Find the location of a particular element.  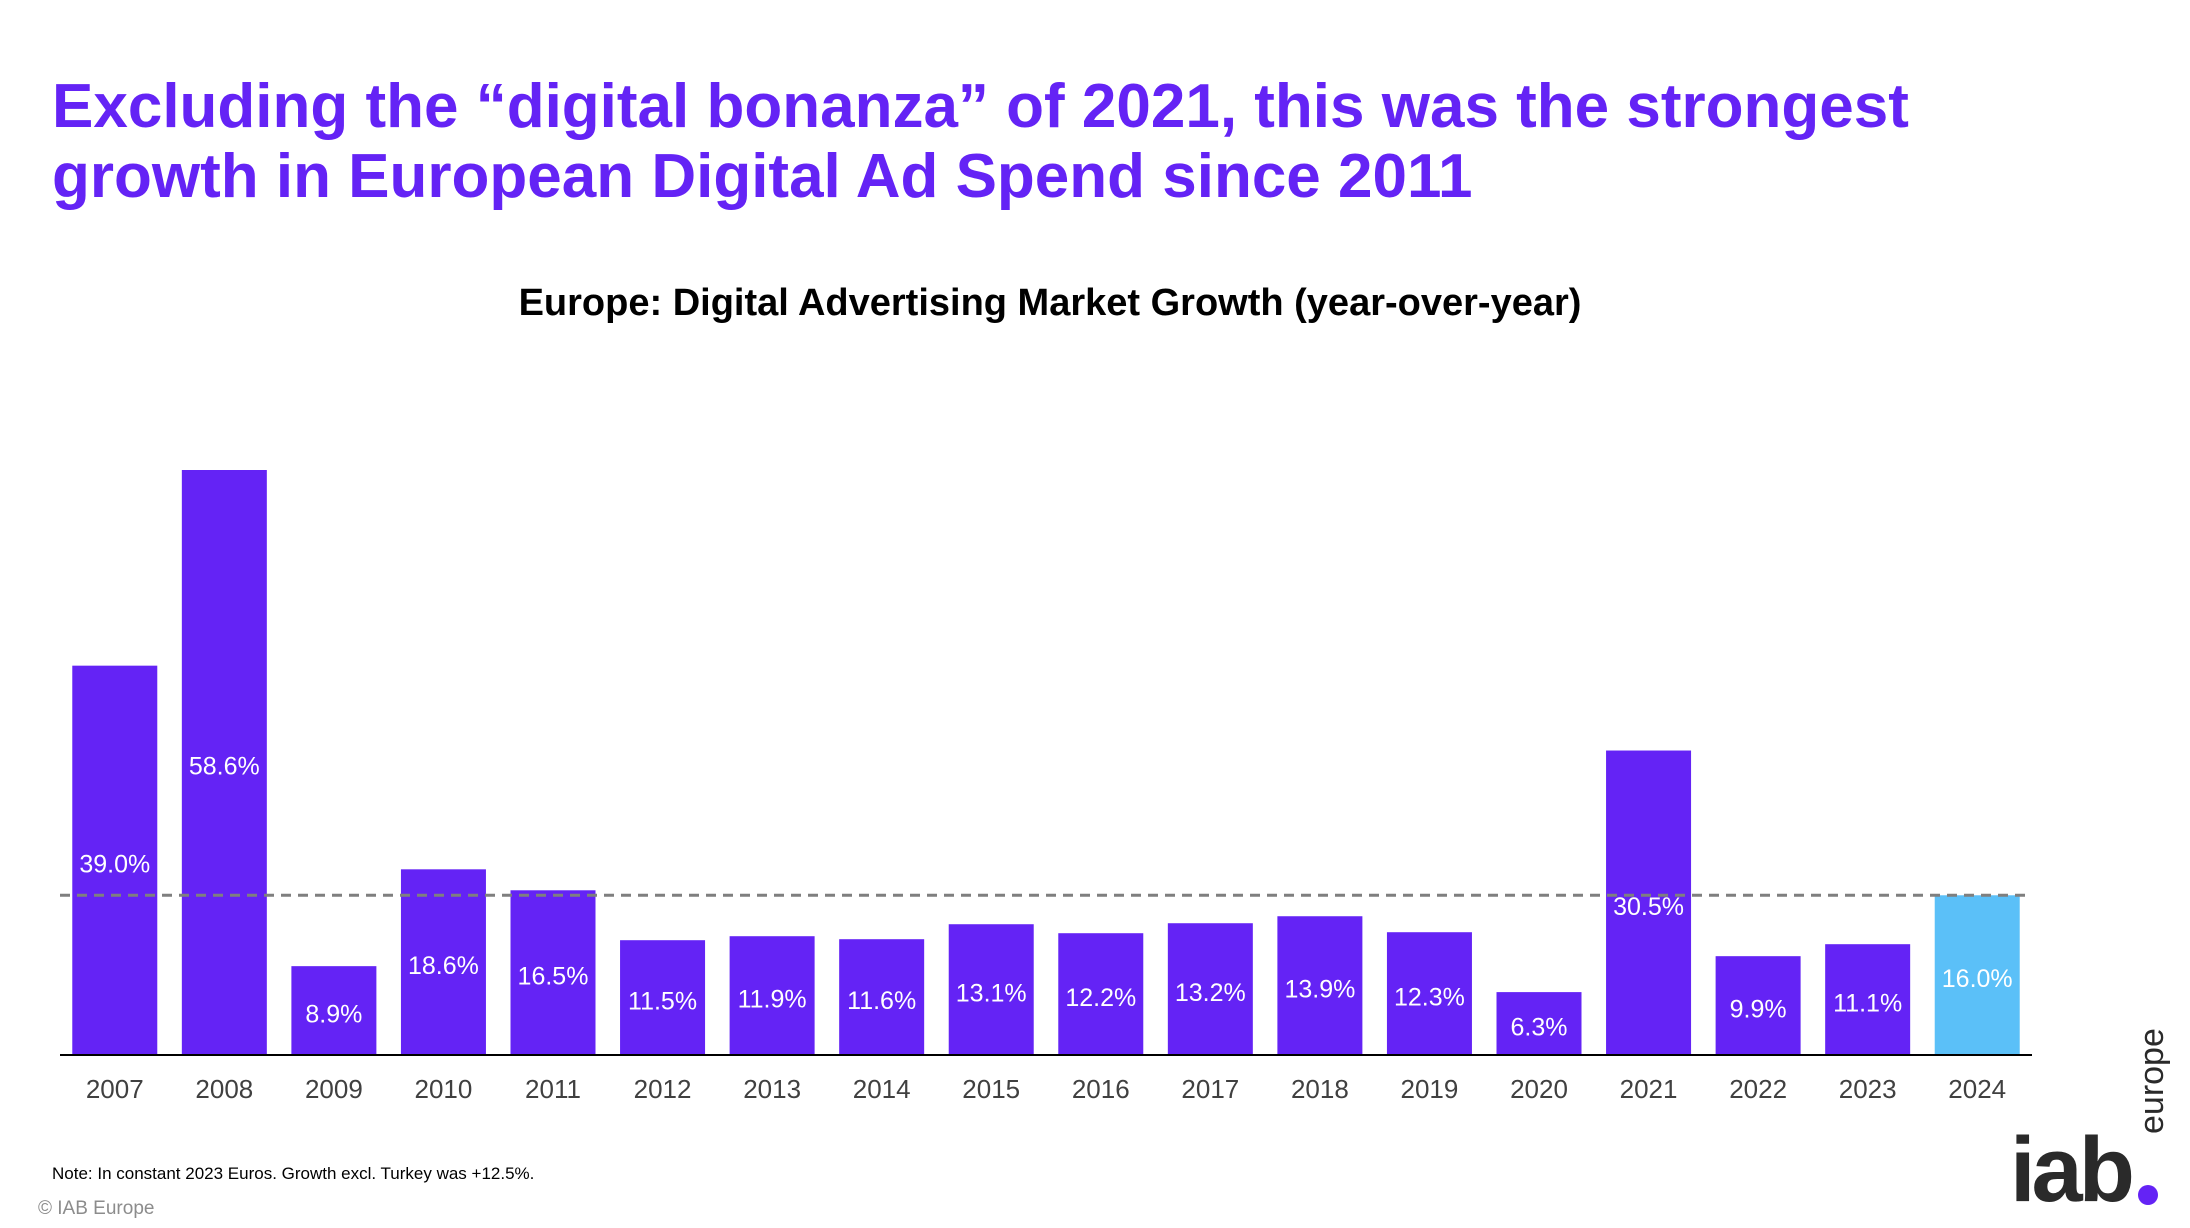

data-label-2012: 11.5% is located at coordinates (662, 1002).